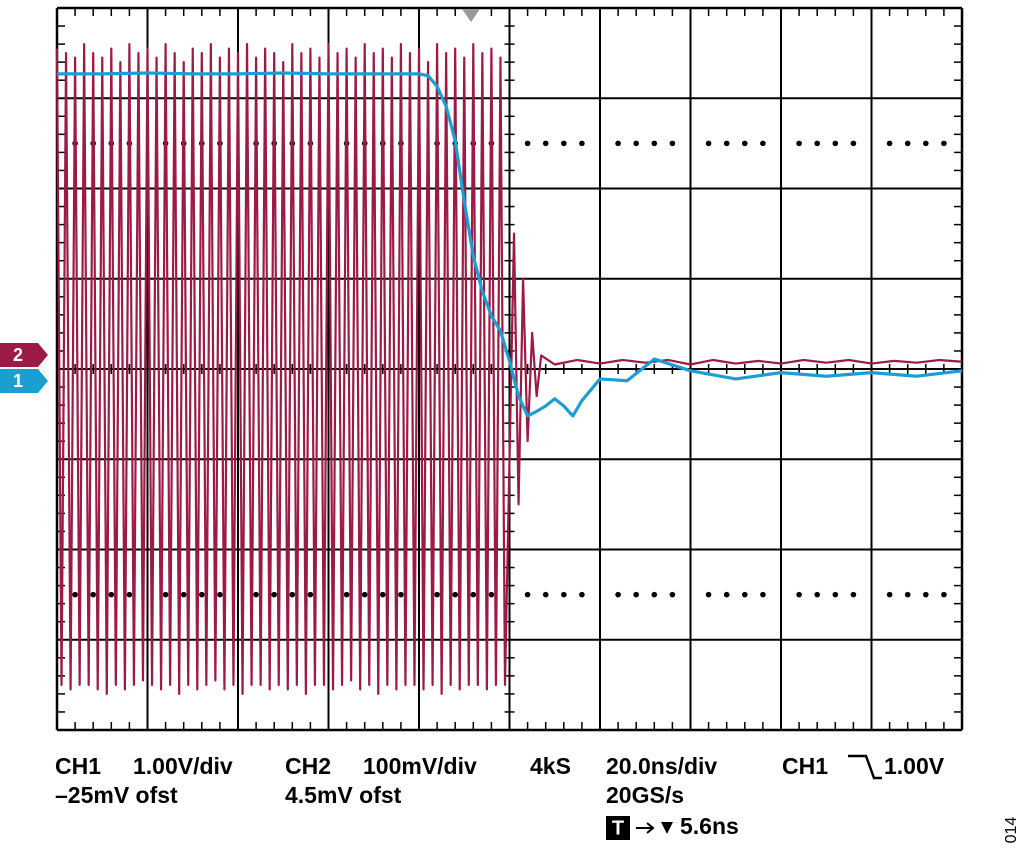  I want to click on readout: 20GS/s, so click(645, 795).